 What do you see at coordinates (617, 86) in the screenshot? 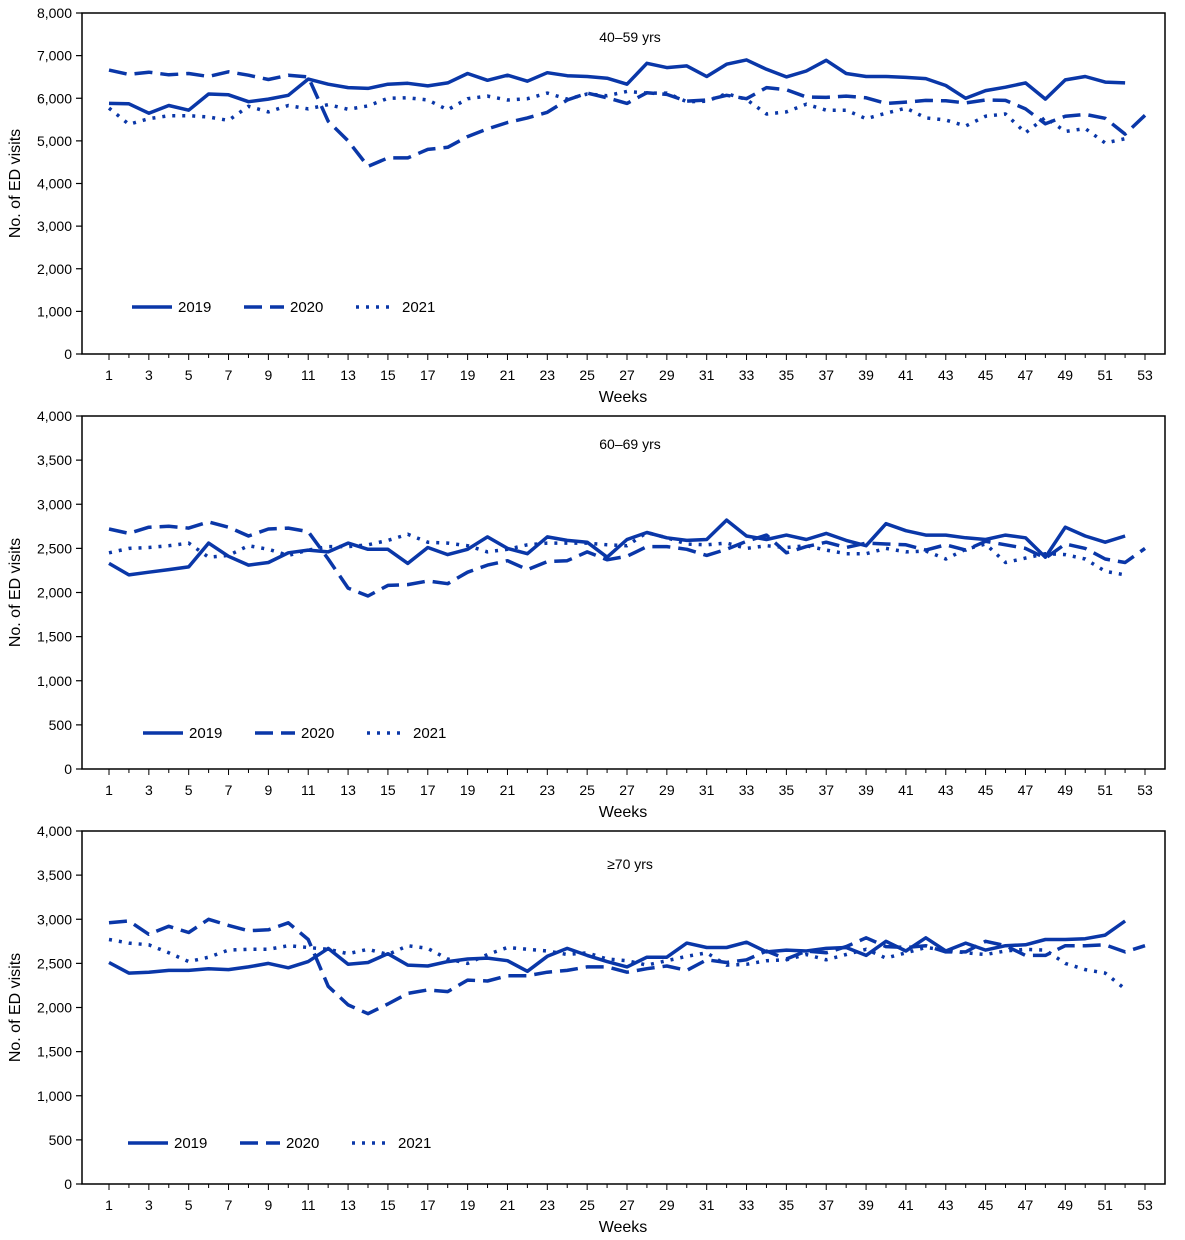
I see `series-line-2019` at bounding box center [617, 86].